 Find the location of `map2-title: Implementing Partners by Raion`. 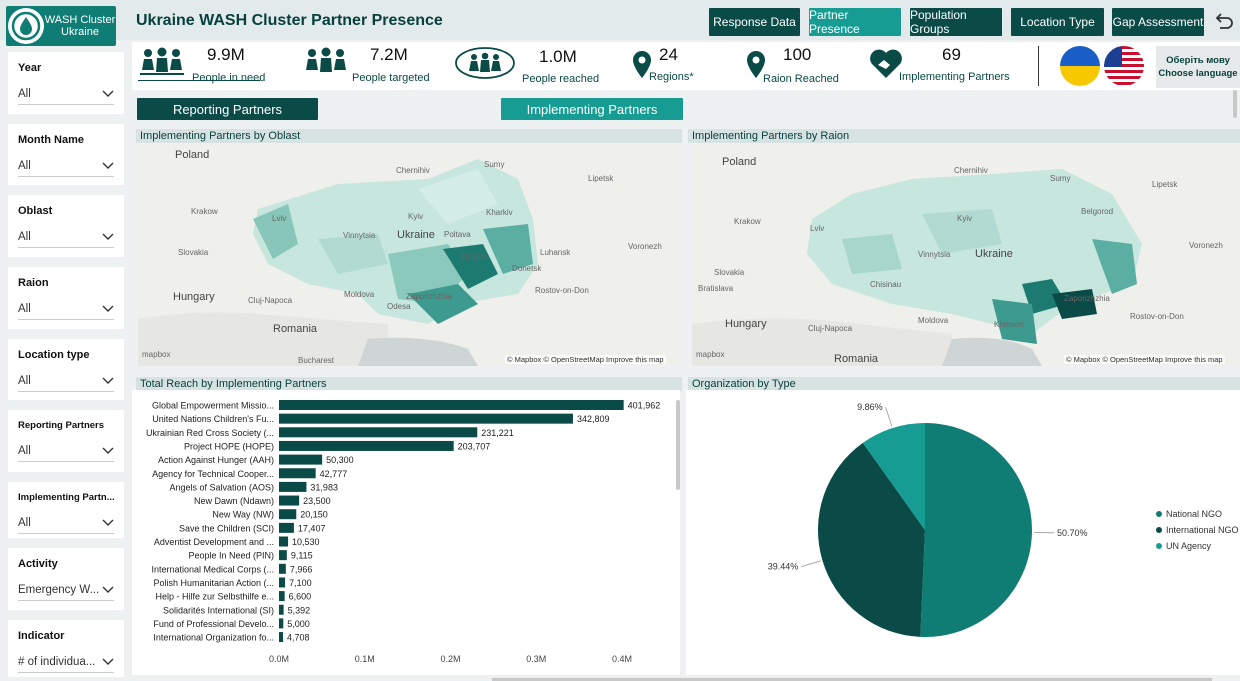

map2-title: Implementing Partners by Raion is located at coordinates (964, 136).